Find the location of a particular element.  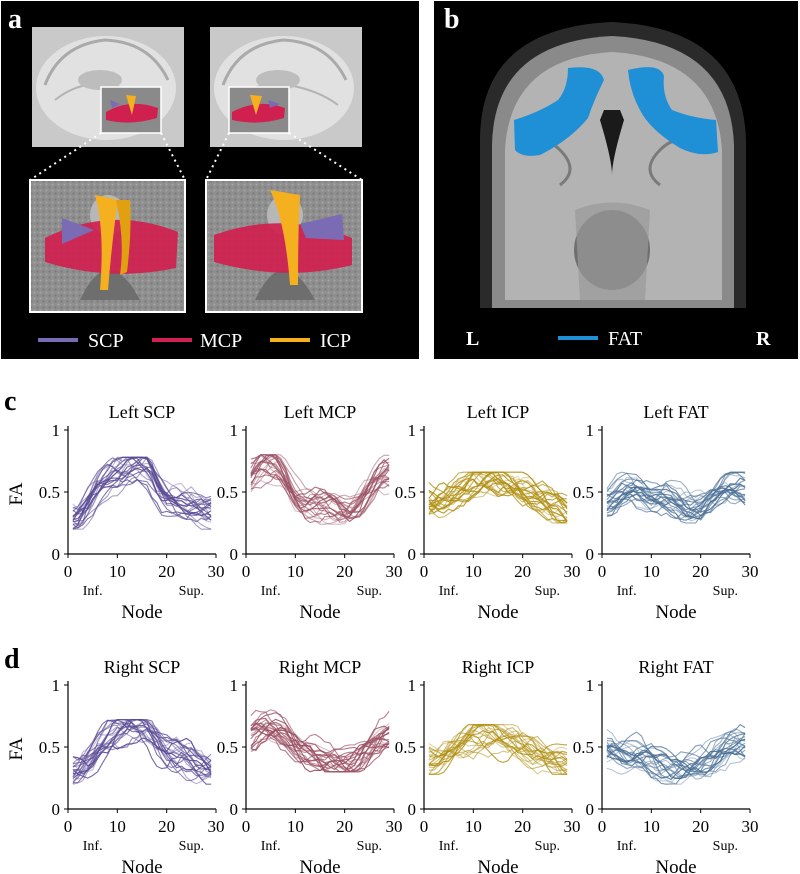

legend-label-icp: ICP is located at coordinates (335, 341).